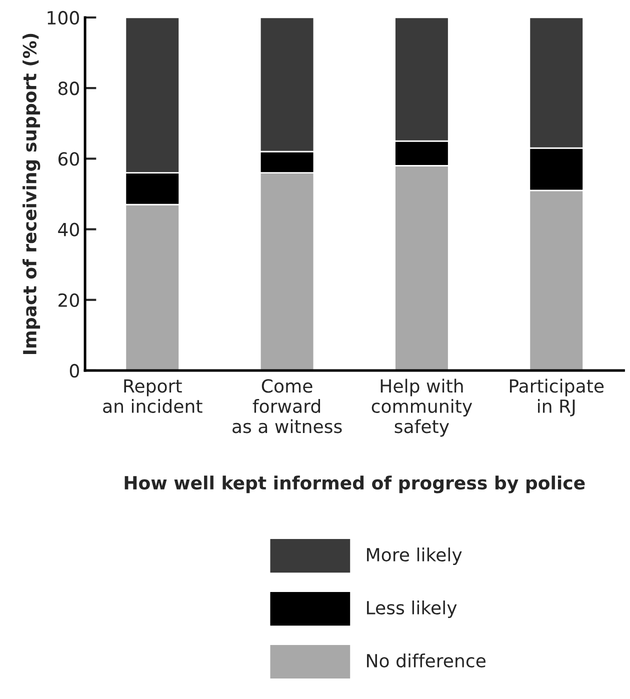 The height and width of the screenshot is (699, 630). I want to click on y-axis-title: Impact of receiving support (%), so click(31, 194).